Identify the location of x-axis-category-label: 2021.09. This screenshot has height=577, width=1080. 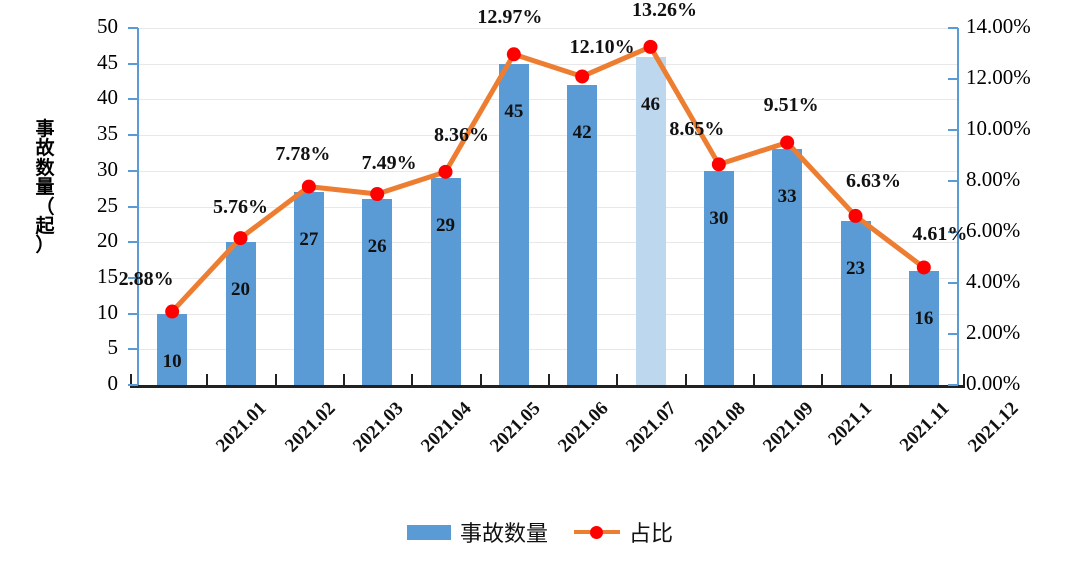
(788, 427).